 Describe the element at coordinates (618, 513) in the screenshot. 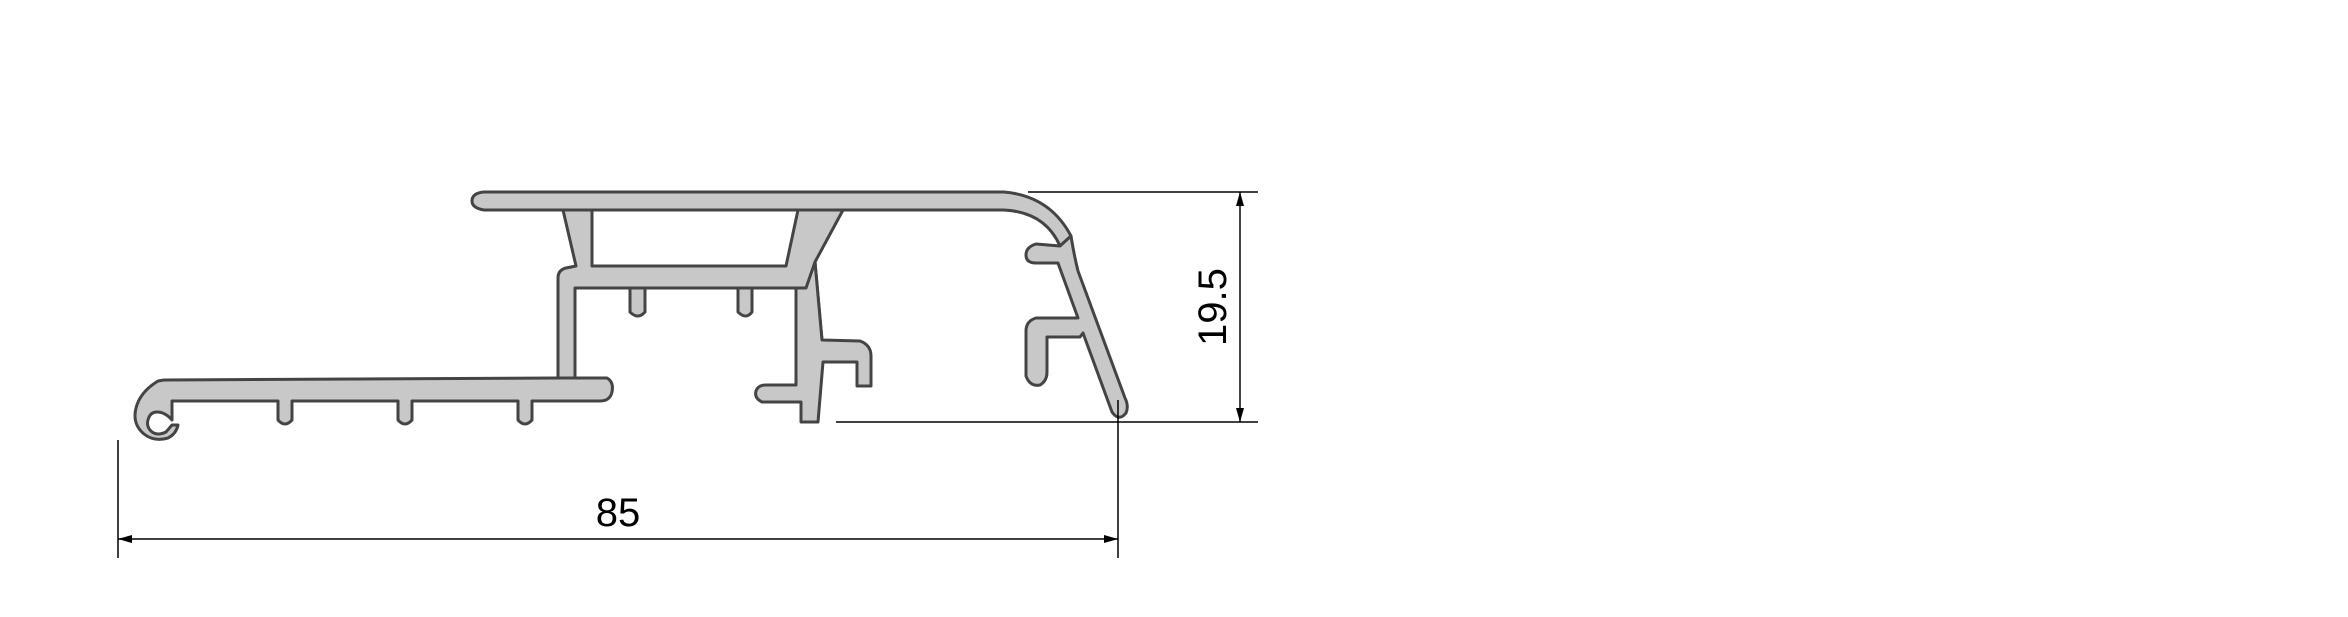

I see `width-label: 85` at that location.